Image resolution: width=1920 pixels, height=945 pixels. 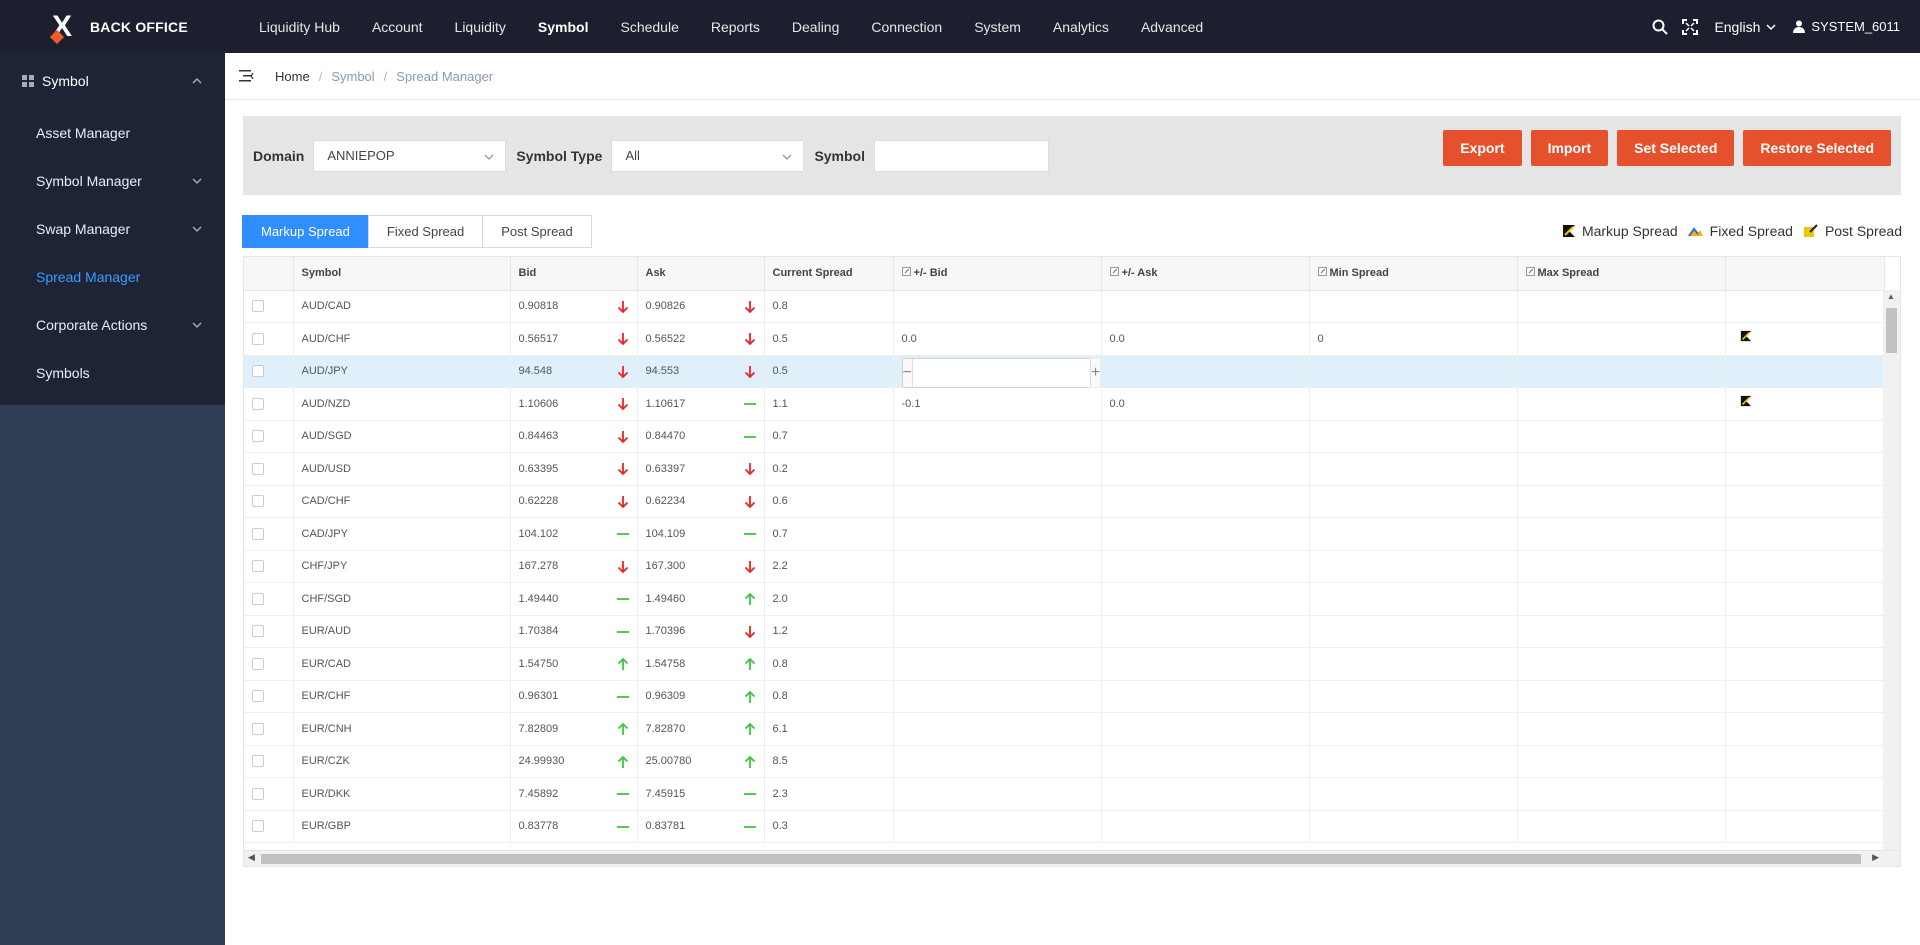 What do you see at coordinates (1205, 339) in the screenshot?
I see `pm-ask-cell: 0.0` at bounding box center [1205, 339].